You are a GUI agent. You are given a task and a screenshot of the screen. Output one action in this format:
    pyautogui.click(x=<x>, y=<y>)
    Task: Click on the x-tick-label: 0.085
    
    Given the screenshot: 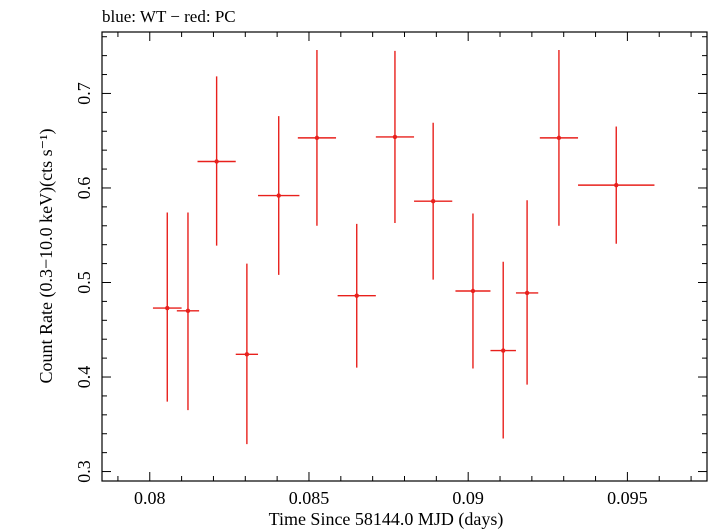 What is the action you would take?
    pyautogui.click(x=309, y=498)
    